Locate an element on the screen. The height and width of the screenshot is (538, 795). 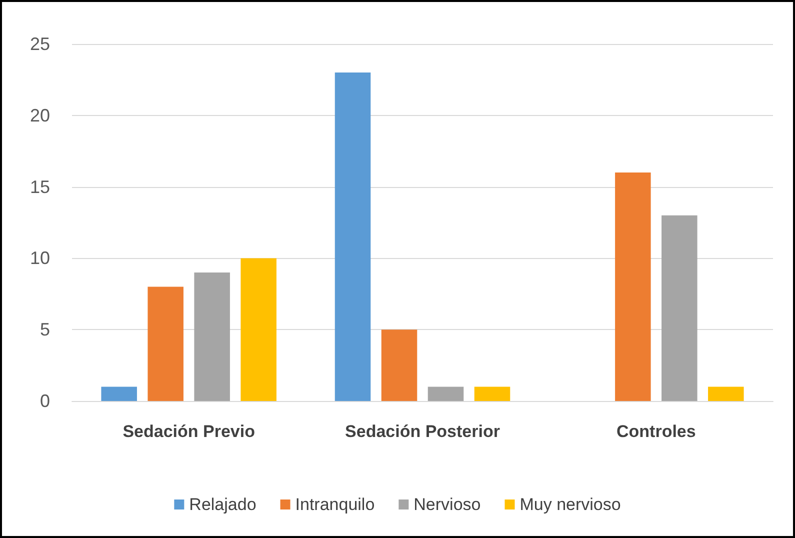
y-tick-label: 5 is located at coordinates (45, 330).